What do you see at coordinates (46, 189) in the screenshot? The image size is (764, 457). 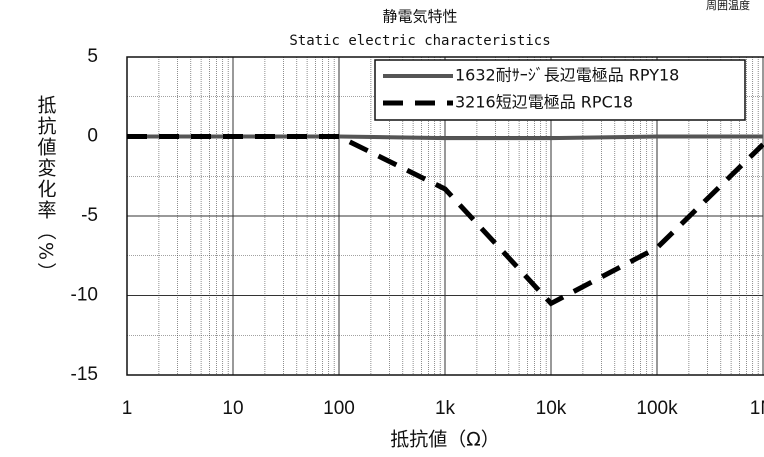 I see `y-axis-label: 抵抗値変化率（%）` at bounding box center [46, 189].